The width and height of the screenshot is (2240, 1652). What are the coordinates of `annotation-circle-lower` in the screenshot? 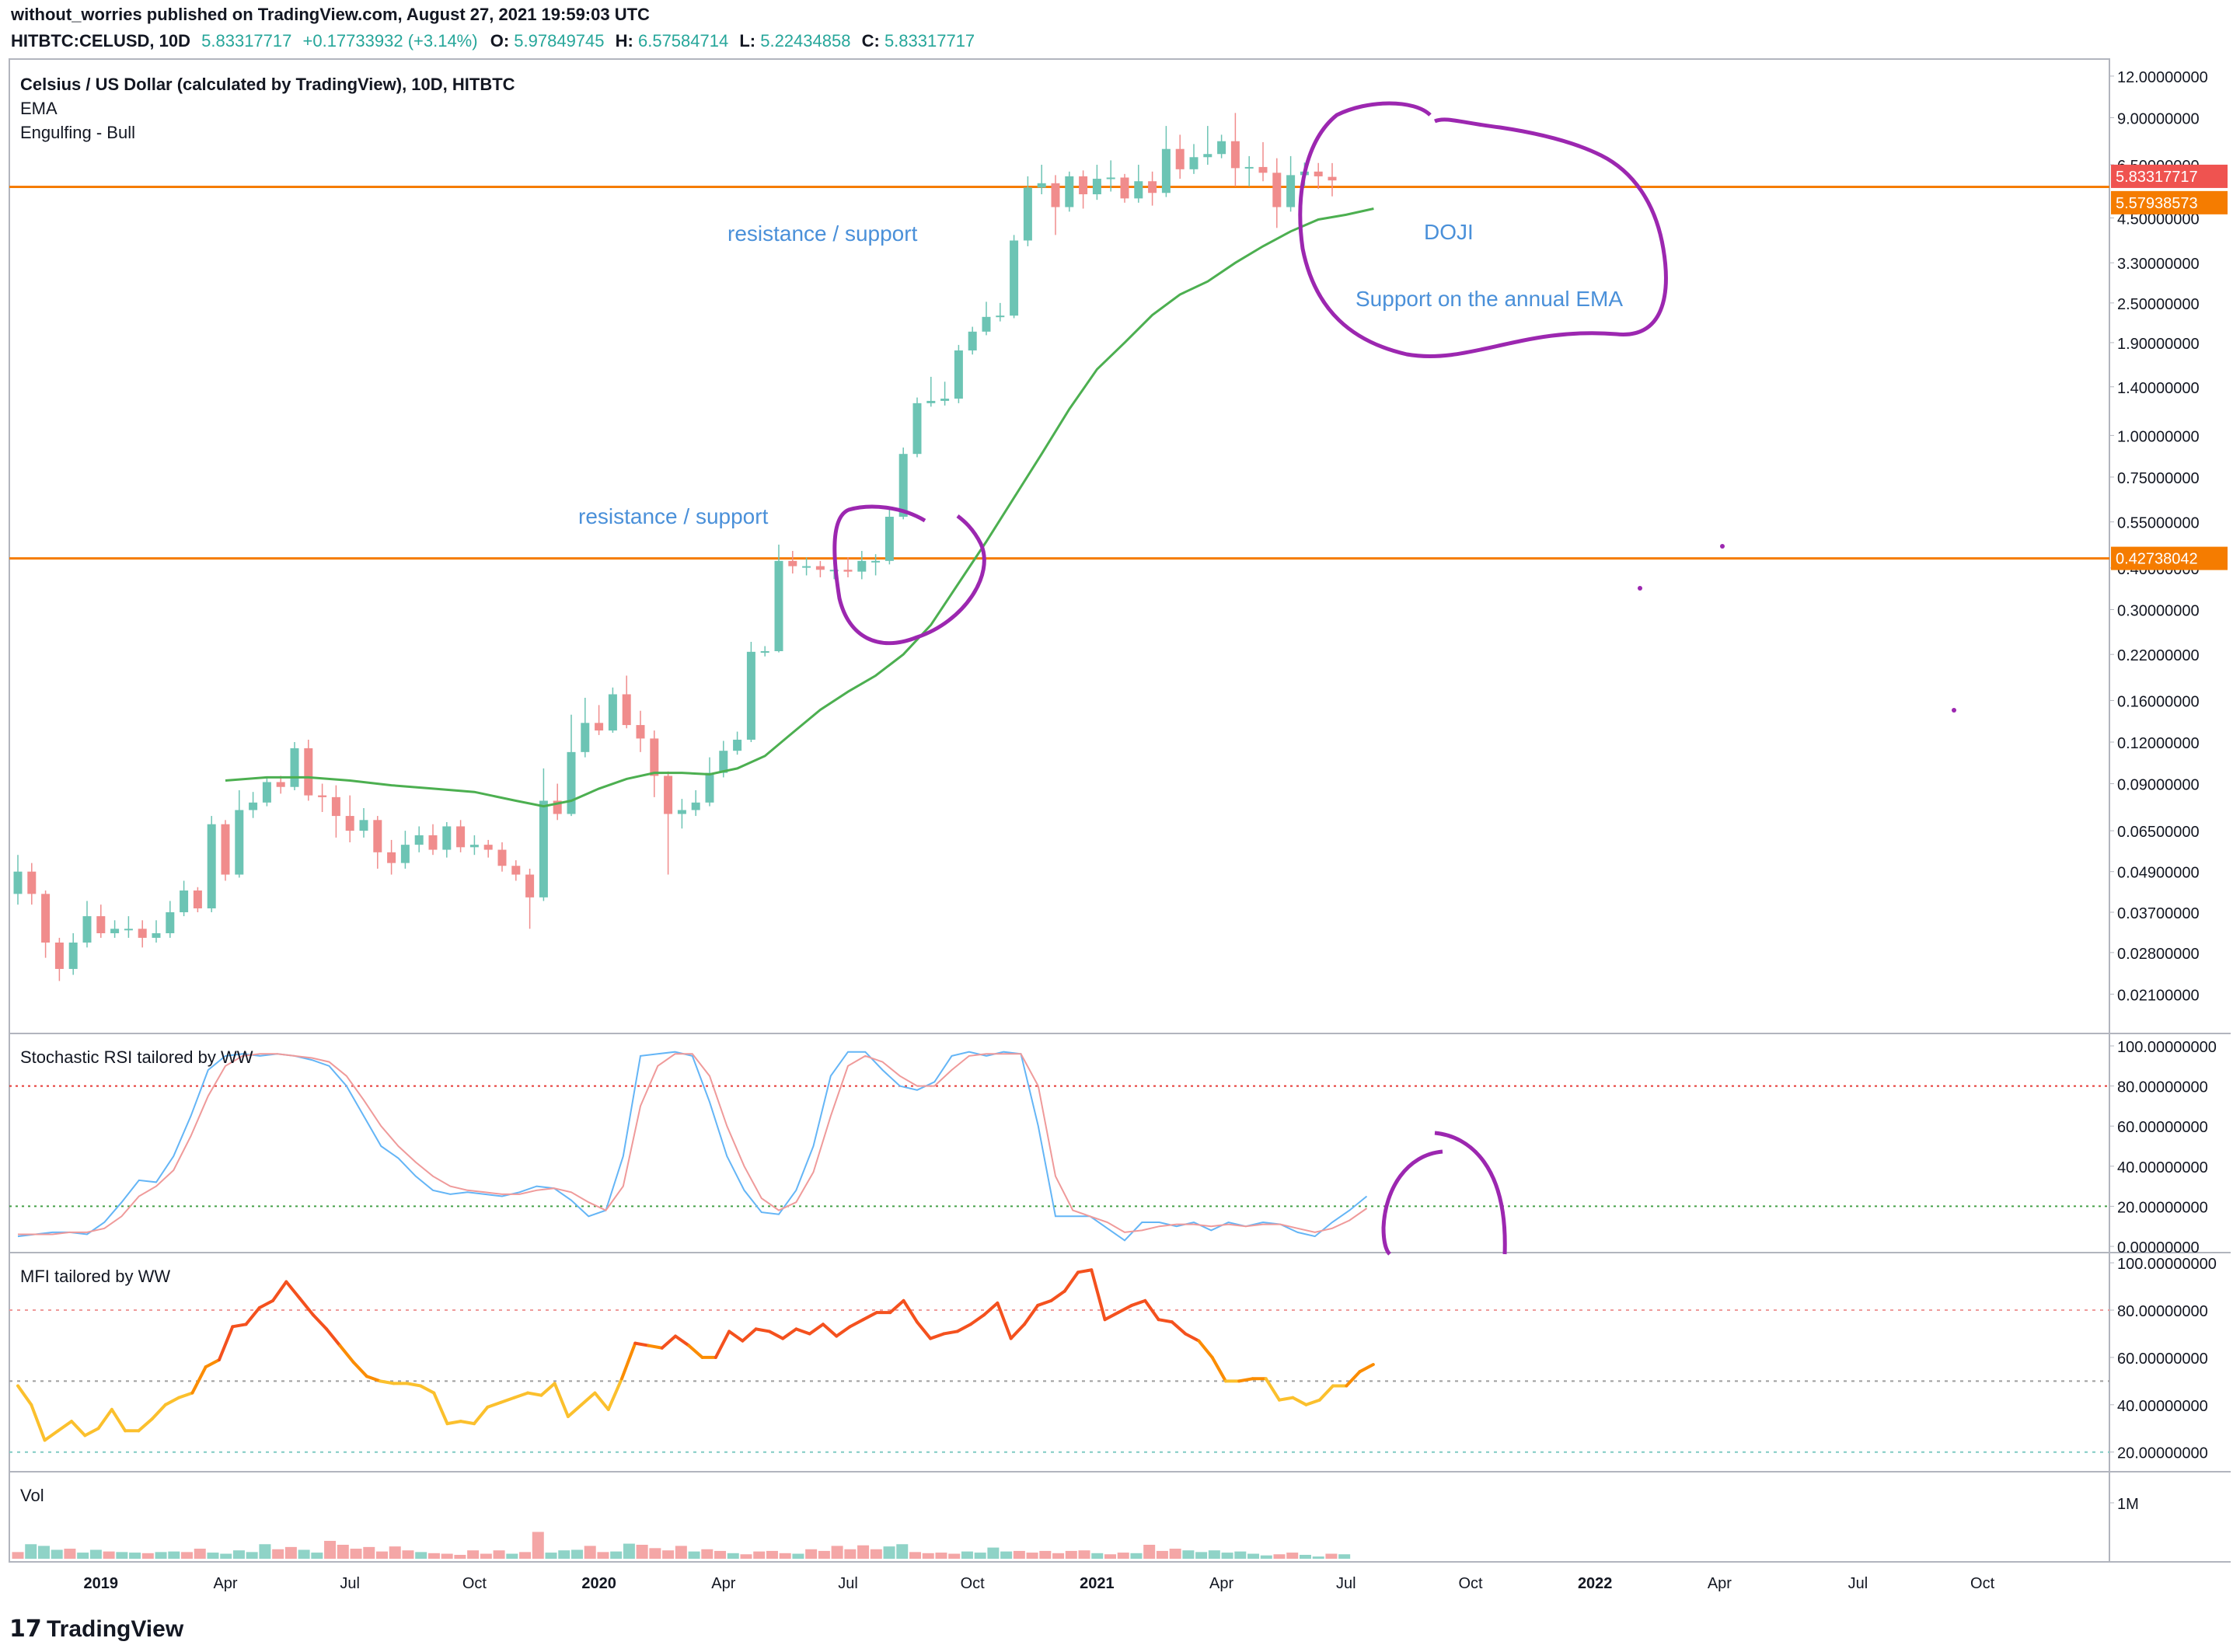 It's located at (909, 575).